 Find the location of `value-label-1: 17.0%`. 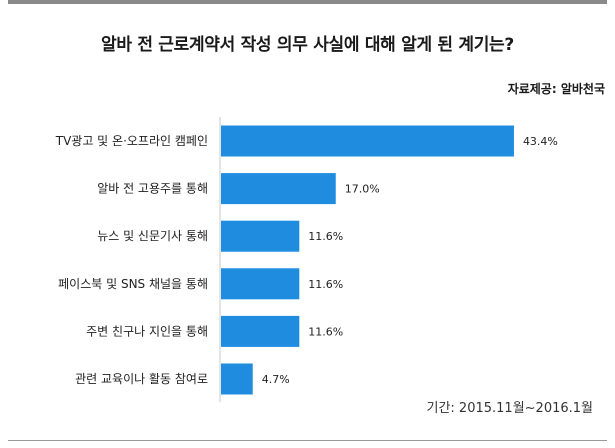

value-label-1: 17.0% is located at coordinates (362, 189).